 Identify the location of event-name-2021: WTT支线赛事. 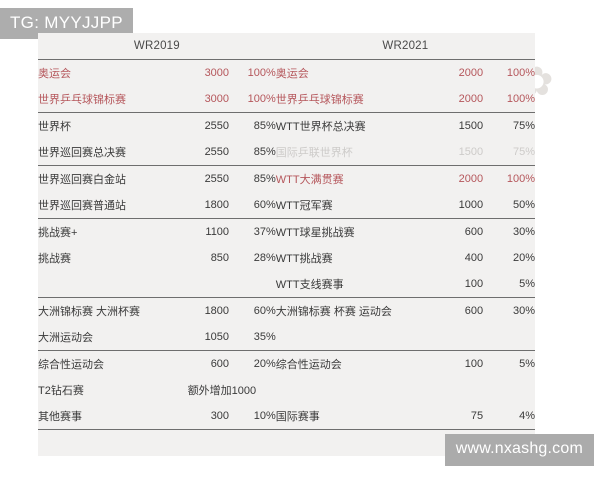
(309, 285).